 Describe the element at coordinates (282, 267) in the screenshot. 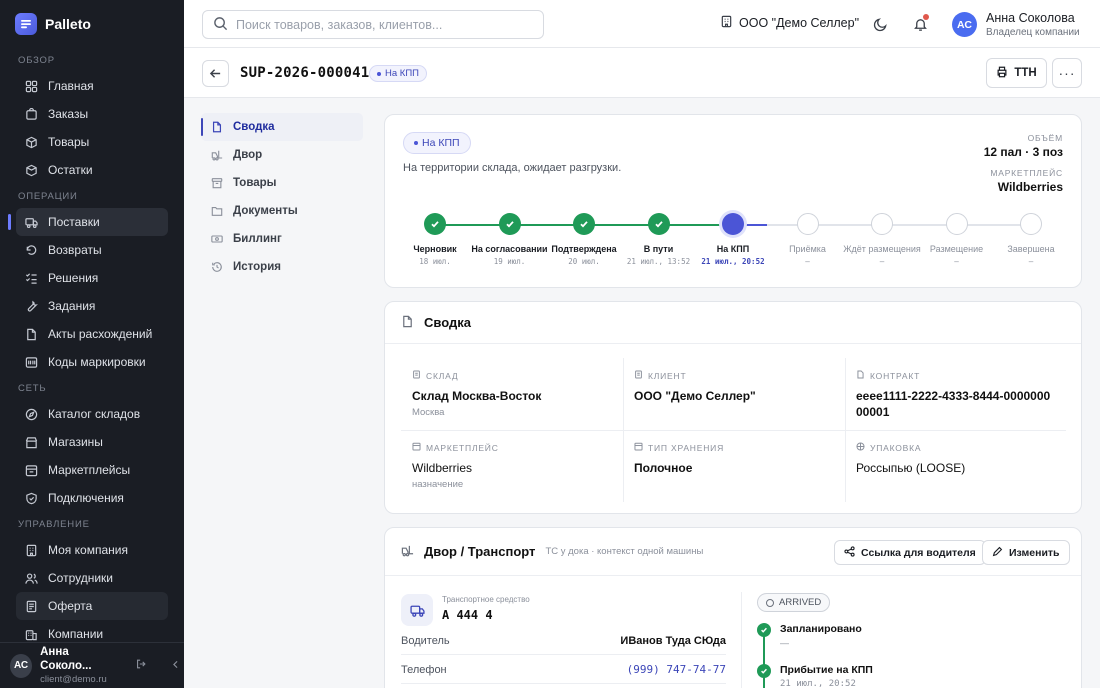

I see `tab-history: История` at that location.